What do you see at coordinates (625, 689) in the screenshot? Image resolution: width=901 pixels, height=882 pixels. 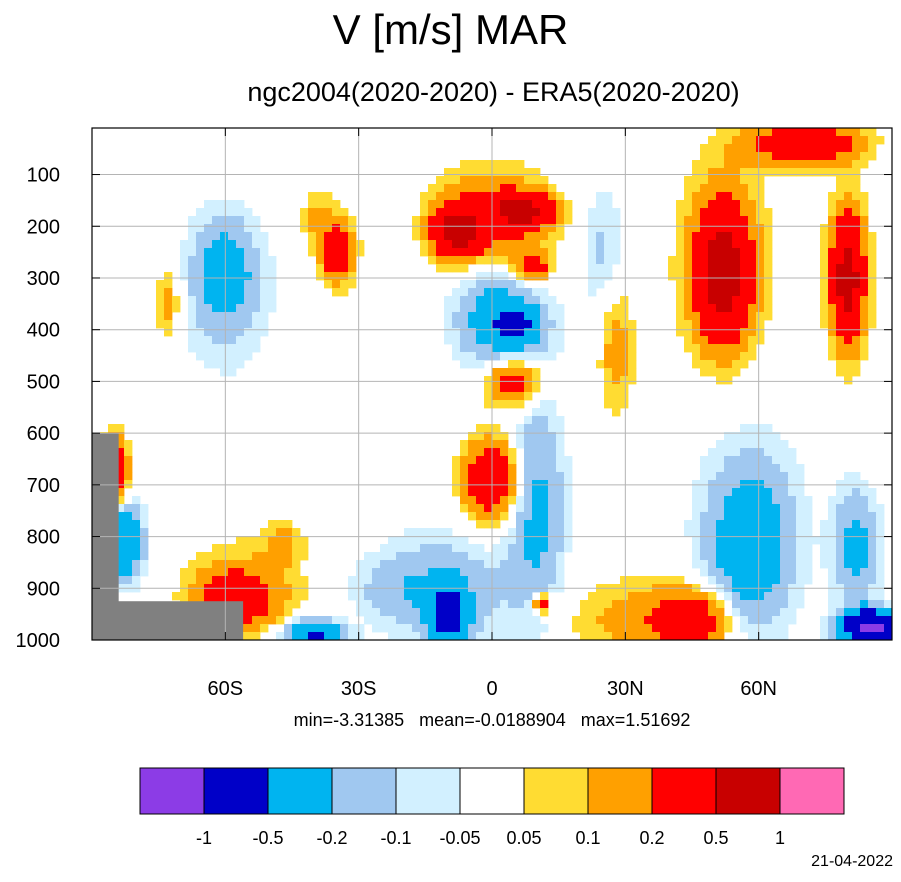 I see `x-tick-label: 30N` at bounding box center [625, 689].